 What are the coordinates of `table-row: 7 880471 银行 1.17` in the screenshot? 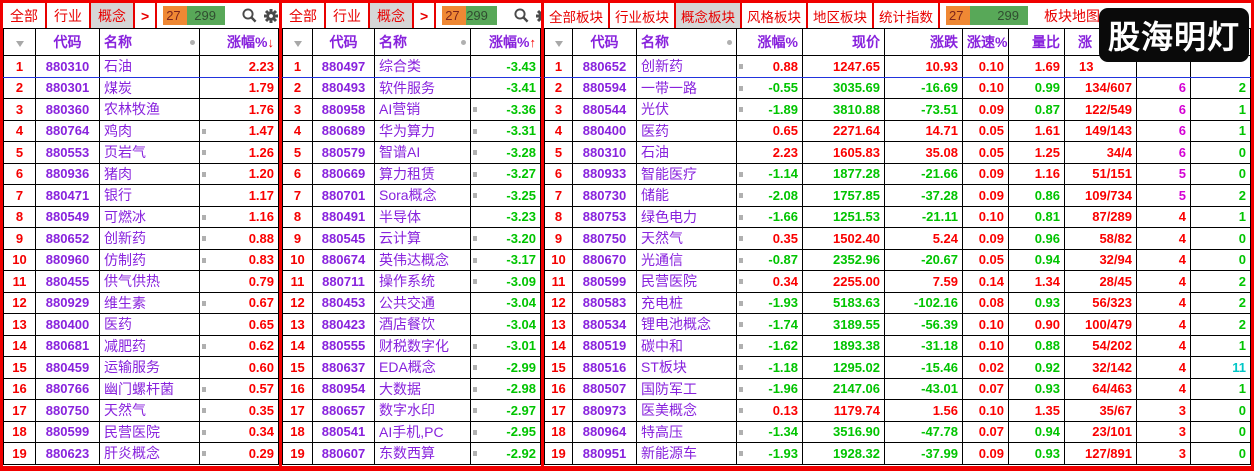 It's located at (141, 195).